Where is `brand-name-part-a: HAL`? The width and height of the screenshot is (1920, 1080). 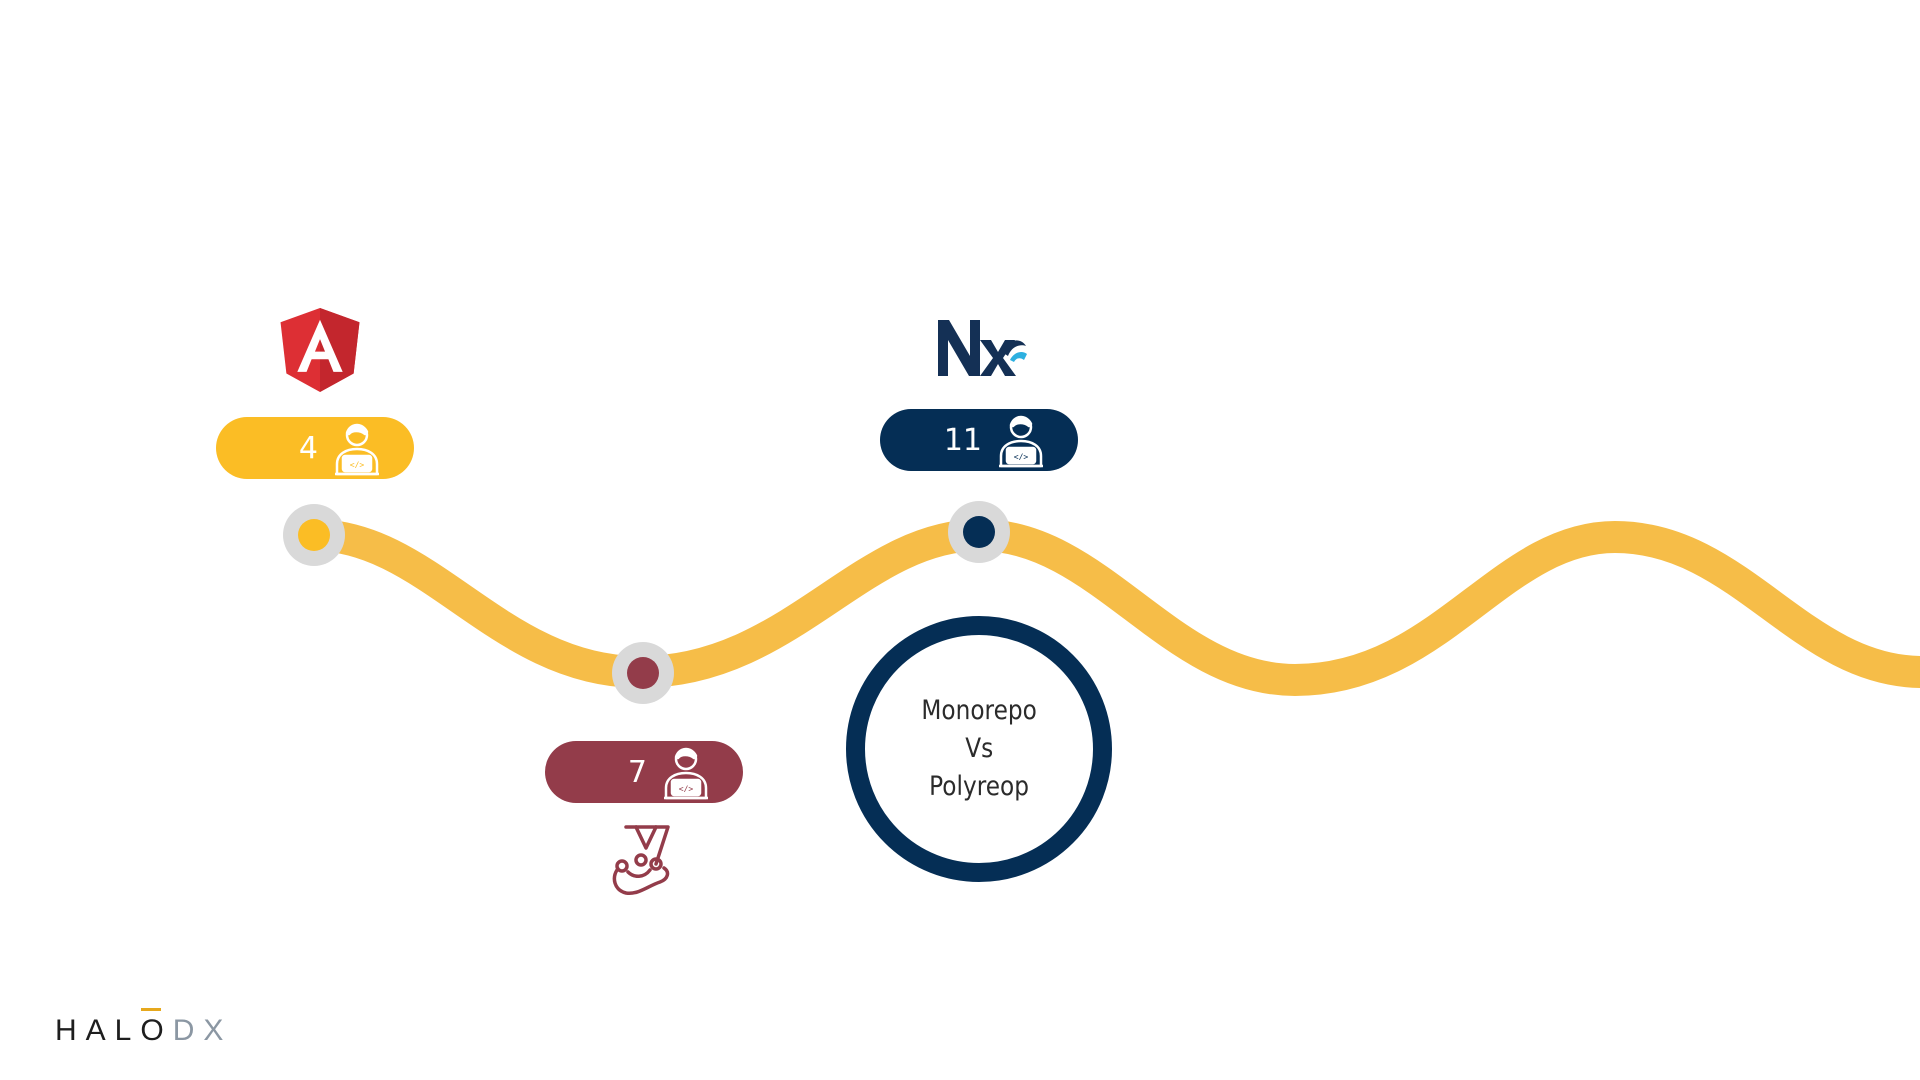 brand-name-part-a: HAL is located at coordinates (98, 1030).